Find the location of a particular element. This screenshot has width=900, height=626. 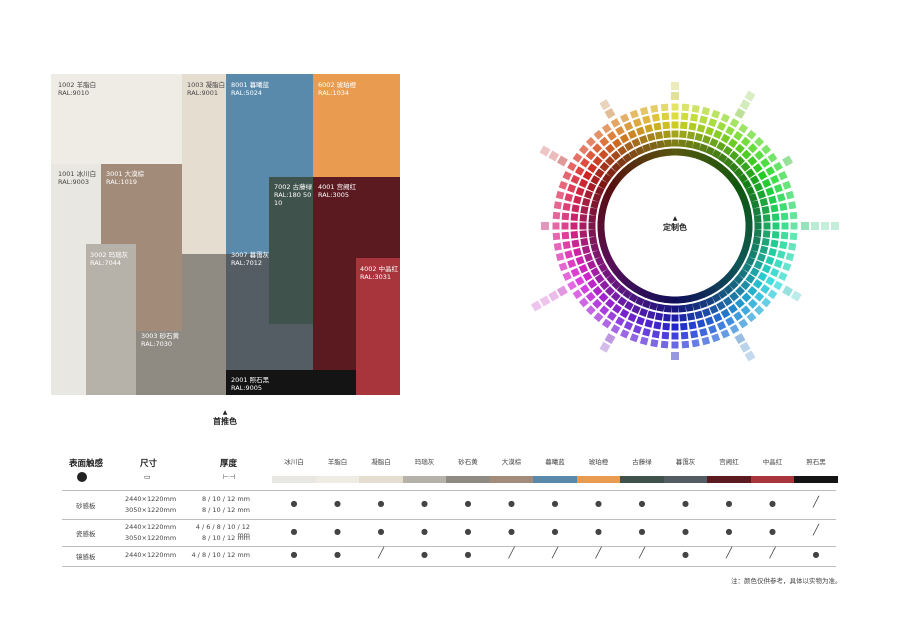

label-4001: 4001 宫阙红 RAL:3005 is located at coordinates (337, 191).